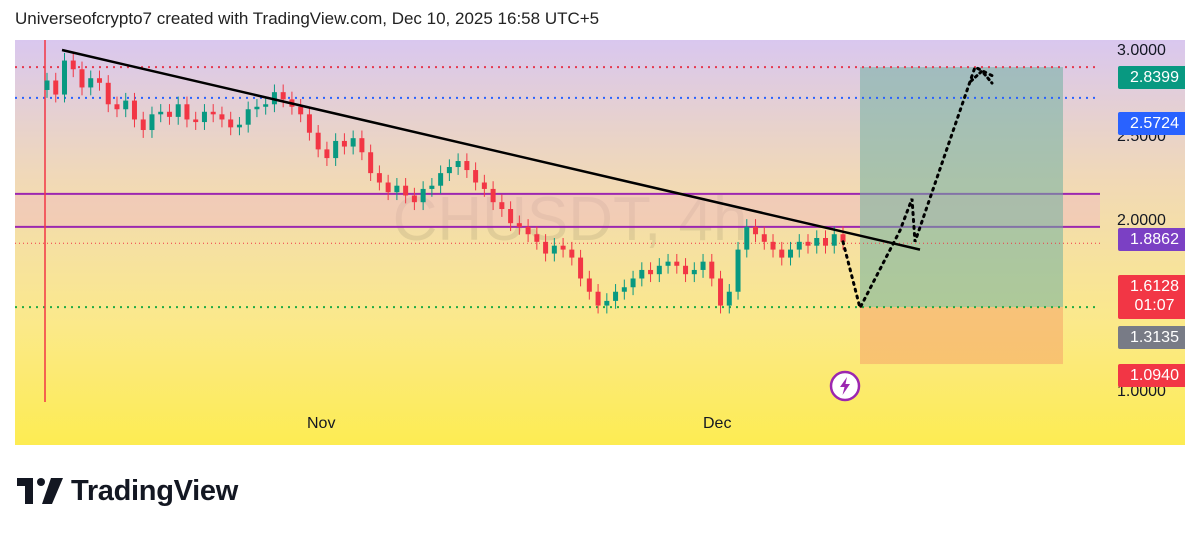 The height and width of the screenshot is (533, 1200). What do you see at coordinates (154, 490) in the screenshot?
I see `brand-name: TradingView` at bounding box center [154, 490].